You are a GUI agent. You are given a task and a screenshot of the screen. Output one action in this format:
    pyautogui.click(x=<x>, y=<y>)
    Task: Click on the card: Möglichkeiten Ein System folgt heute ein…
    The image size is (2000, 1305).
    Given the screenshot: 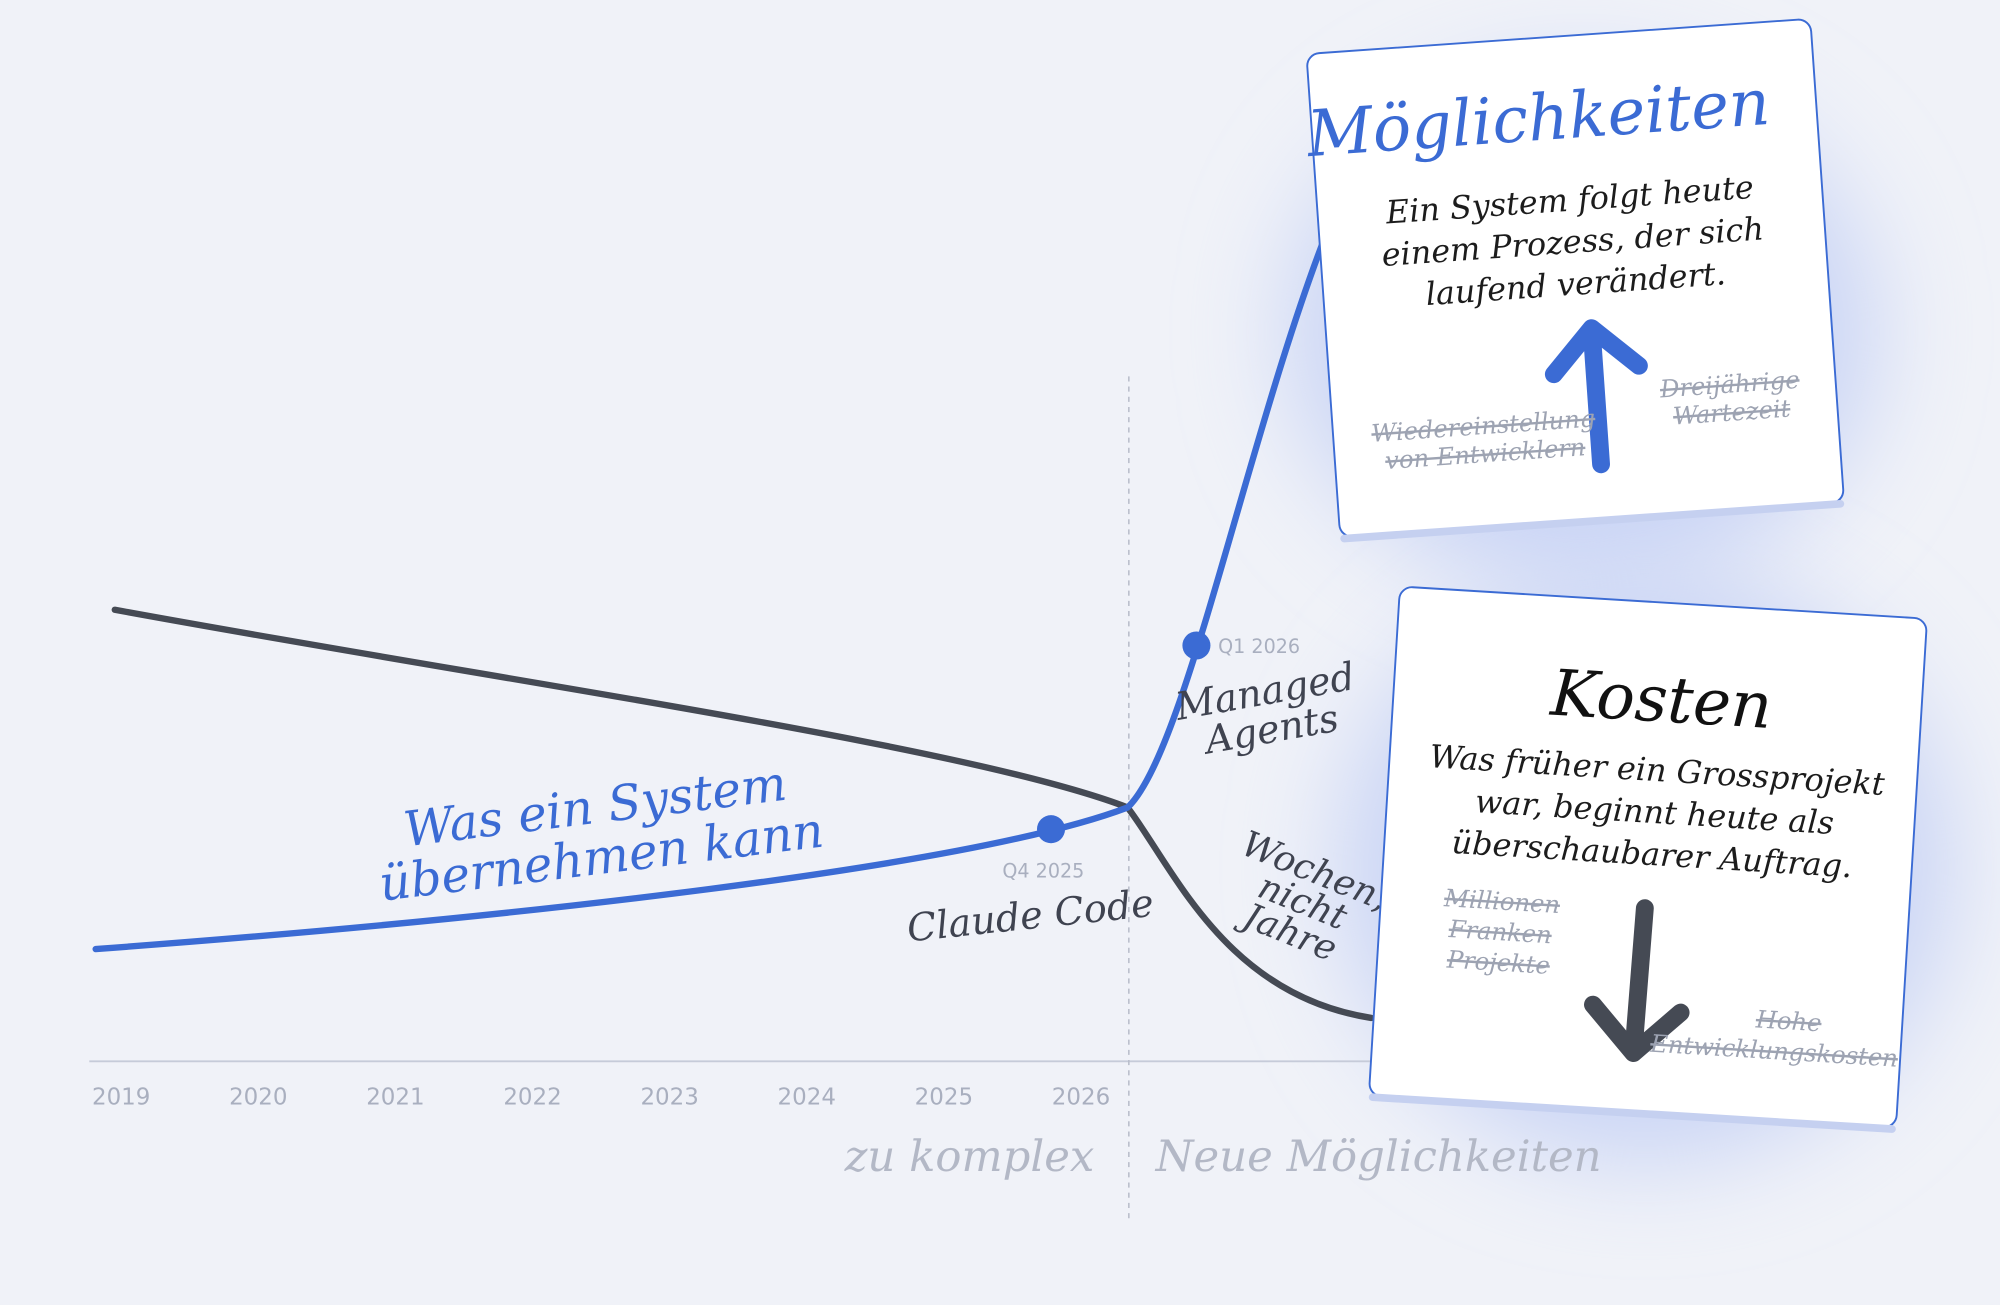 What is the action you would take?
    pyautogui.click(x=1574, y=280)
    